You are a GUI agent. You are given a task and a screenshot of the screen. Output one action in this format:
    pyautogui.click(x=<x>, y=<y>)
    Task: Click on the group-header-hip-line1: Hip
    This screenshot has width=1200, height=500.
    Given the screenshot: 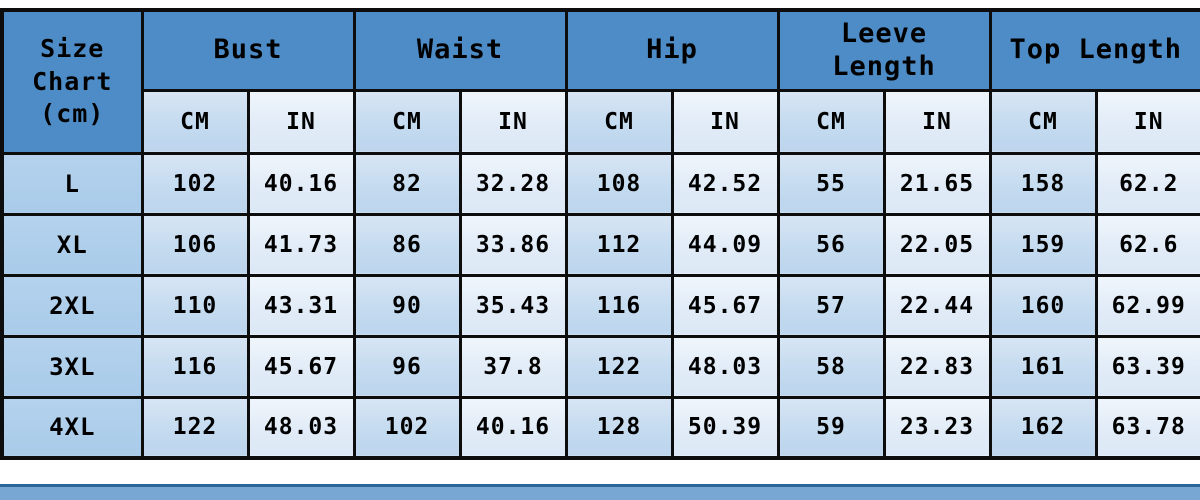 What is the action you would take?
    pyautogui.click(x=672, y=50)
    